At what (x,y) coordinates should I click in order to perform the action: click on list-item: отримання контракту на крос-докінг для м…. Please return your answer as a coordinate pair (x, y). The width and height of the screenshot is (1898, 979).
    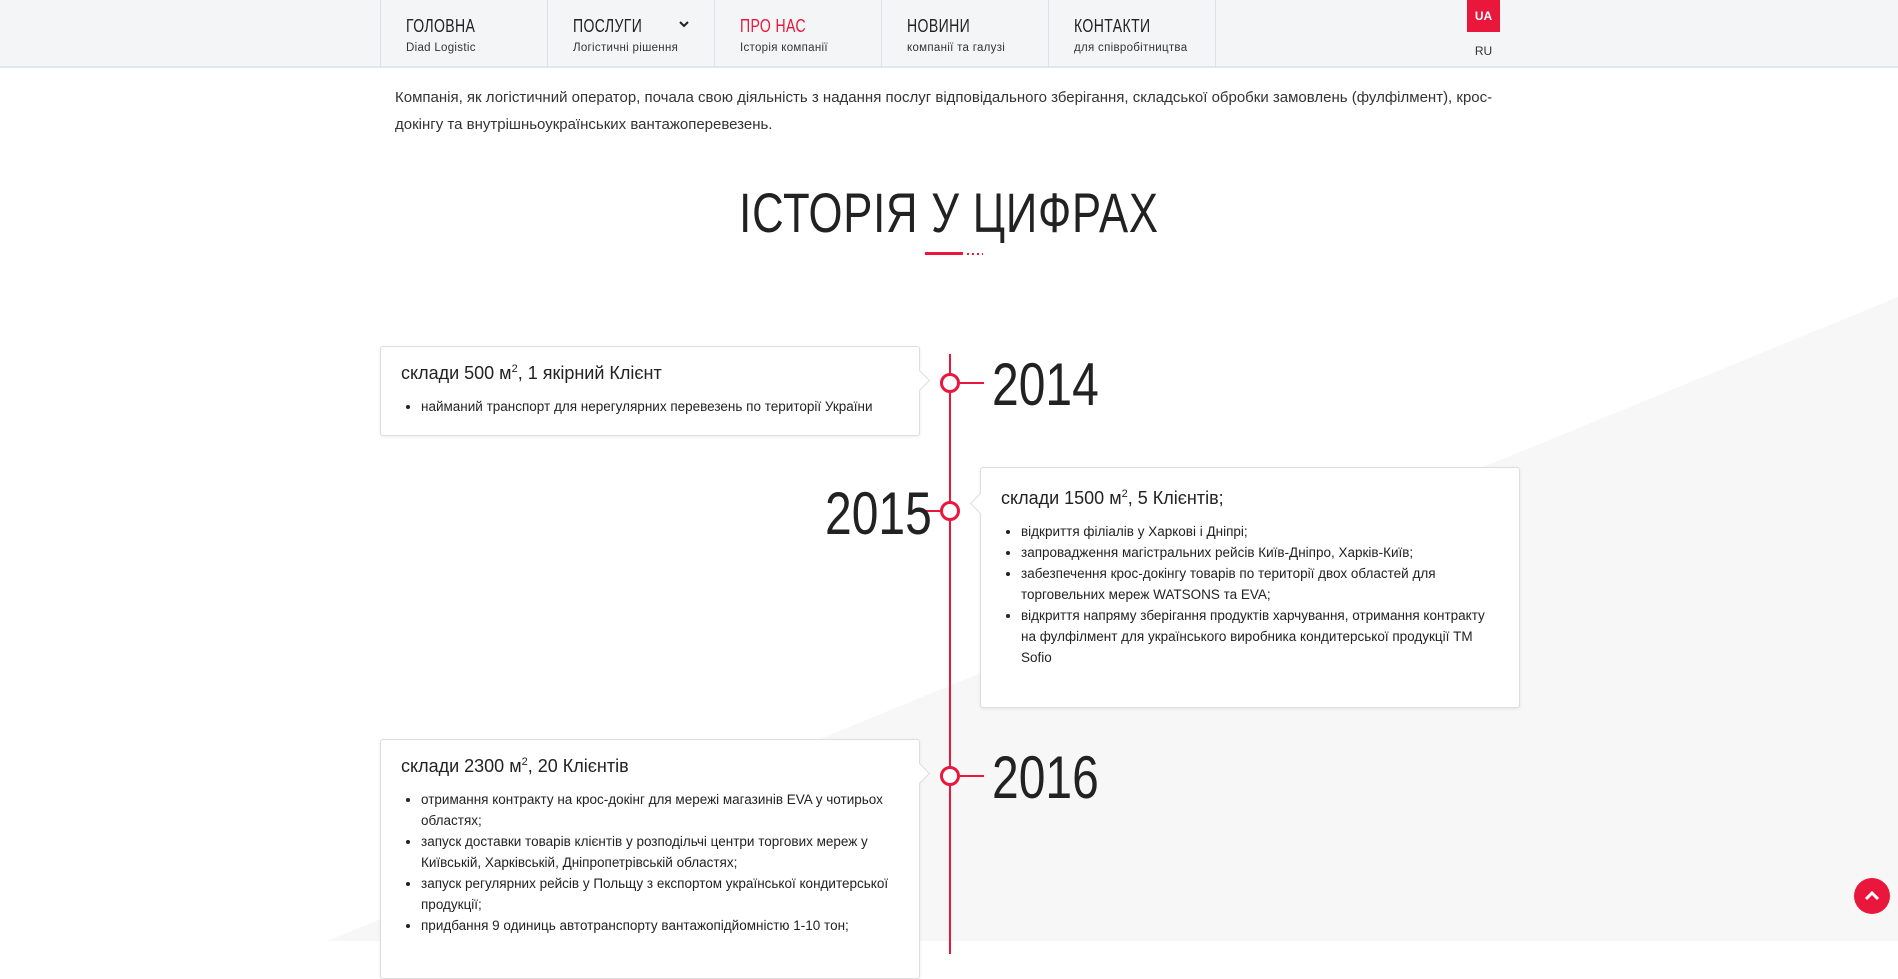
    Looking at the image, I should click on (660, 810).